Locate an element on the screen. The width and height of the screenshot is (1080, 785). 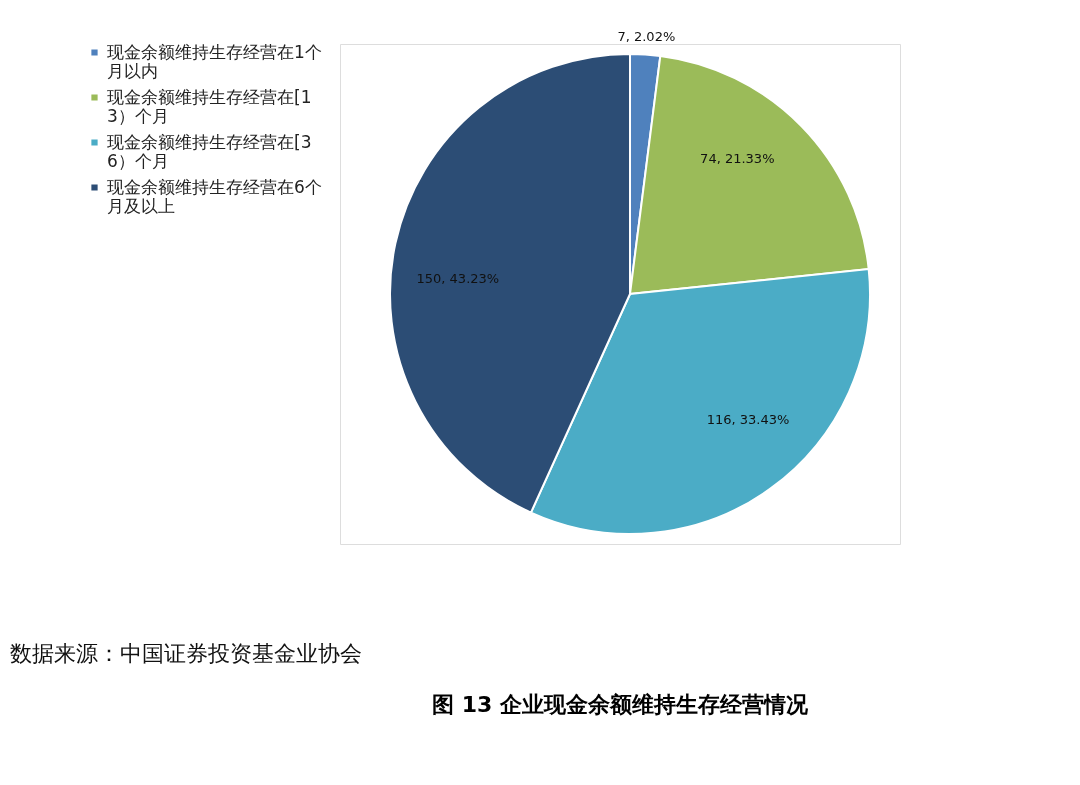
legend-label: 现金余额维持生存经营在[3 6）个月 is located at coordinates (209, 151).